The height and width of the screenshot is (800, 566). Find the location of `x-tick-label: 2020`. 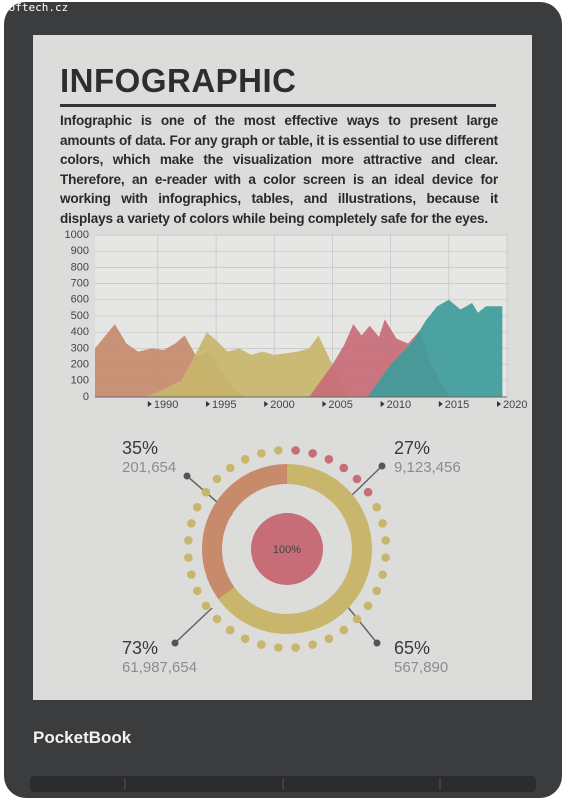

x-tick-label: 2020 is located at coordinates (515, 405).